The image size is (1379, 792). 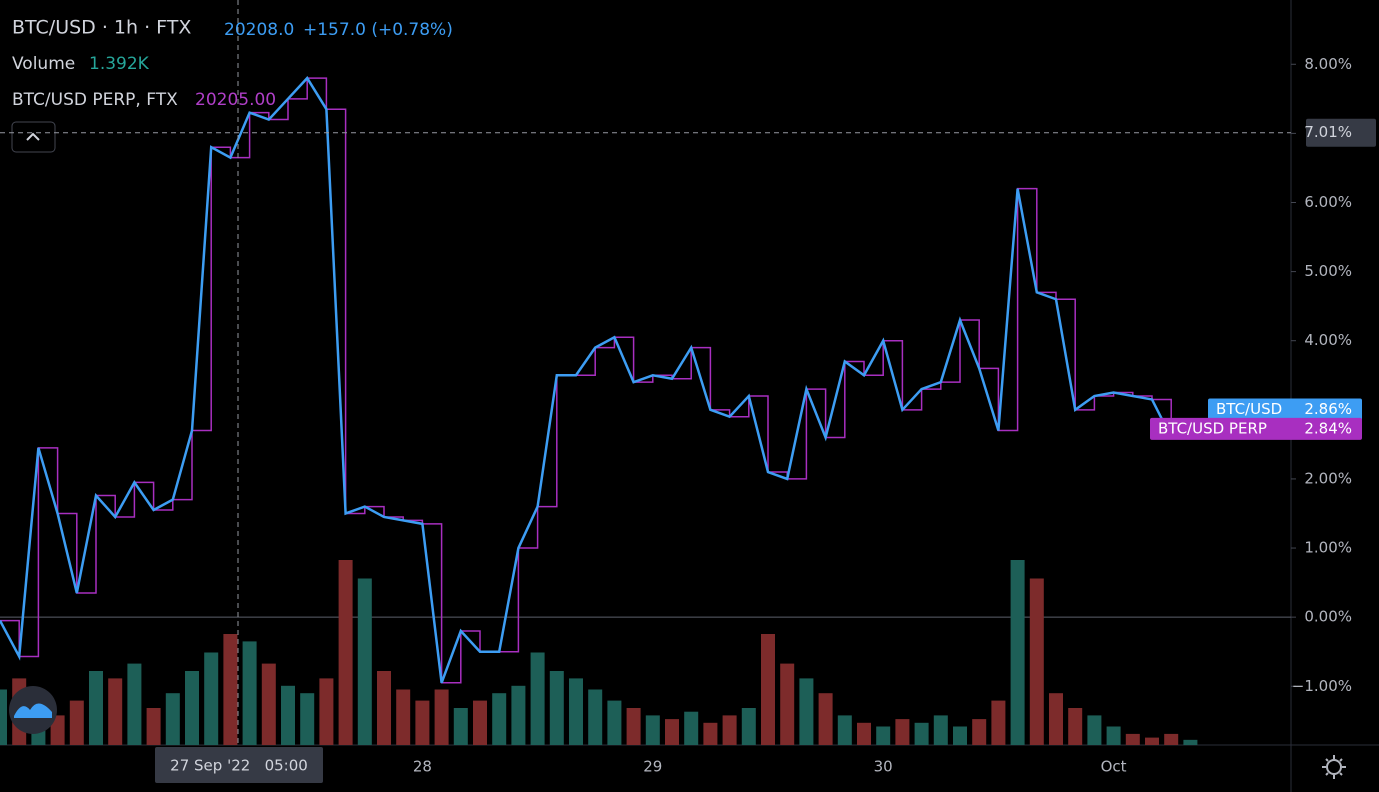 I want to click on crosshair-x-box, so click(x=239, y=765).